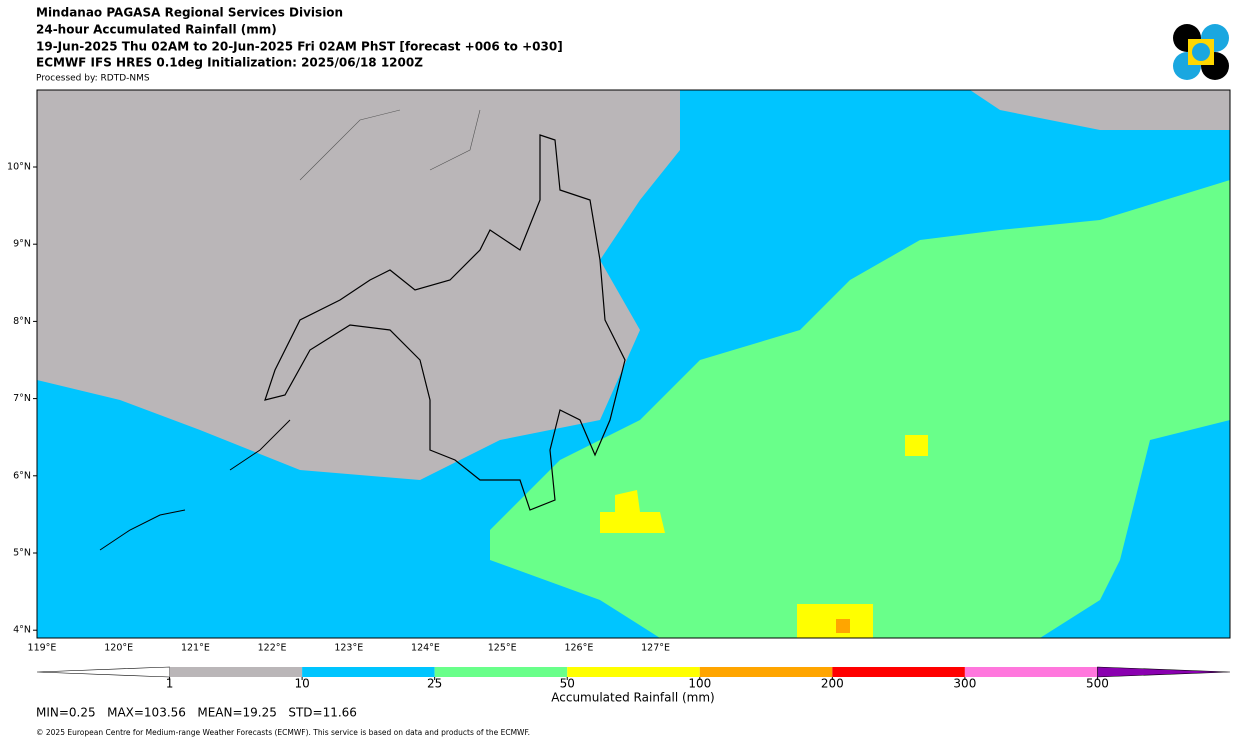 Image resolution: width=1239 pixels, height=747 pixels. What do you see at coordinates (1097, 684) in the screenshot?
I see `colorbar-tick-label: 500` at bounding box center [1097, 684].